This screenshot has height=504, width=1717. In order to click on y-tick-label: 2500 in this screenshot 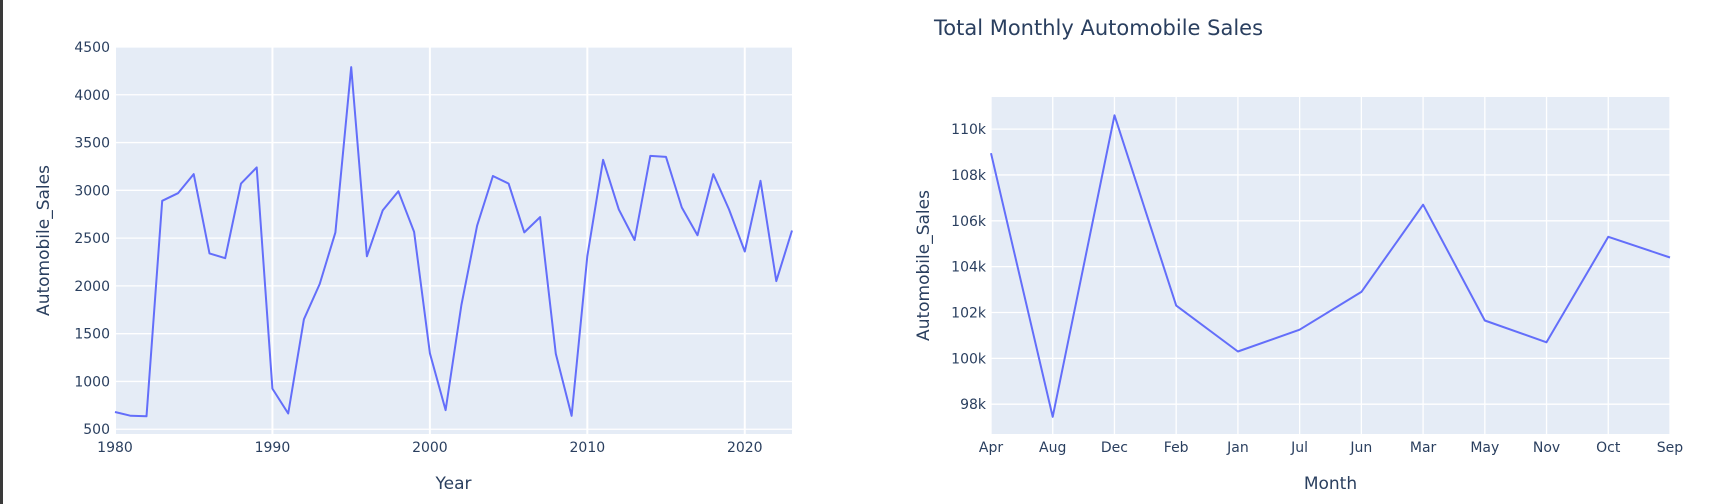, I will do `click(92, 239)`.